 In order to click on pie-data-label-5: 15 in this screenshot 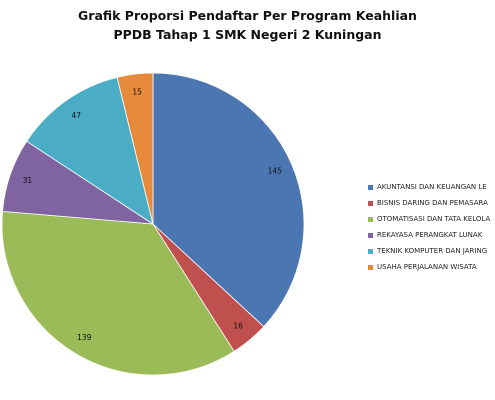, I will do `click(137, 92)`.